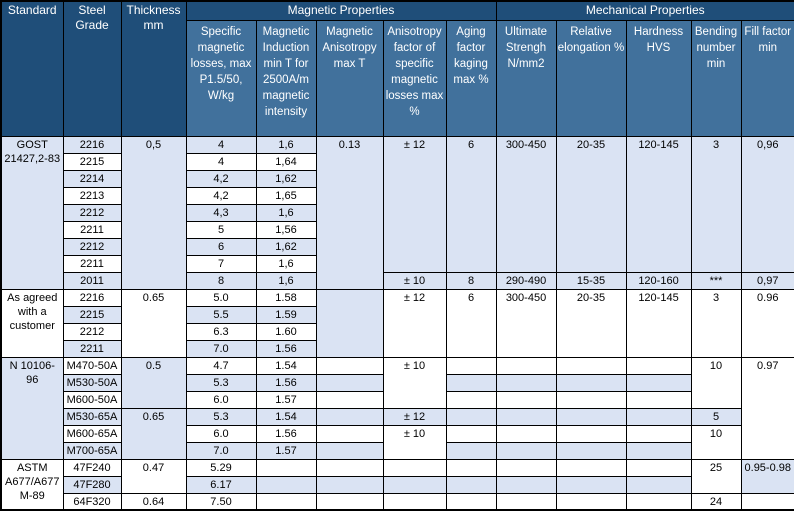 Image resolution: width=794 pixels, height=513 pixels. What do you see at coordinates (716, 204) in the screenshot?
I see `table-cell: 3` at bounding box center [716, 204].